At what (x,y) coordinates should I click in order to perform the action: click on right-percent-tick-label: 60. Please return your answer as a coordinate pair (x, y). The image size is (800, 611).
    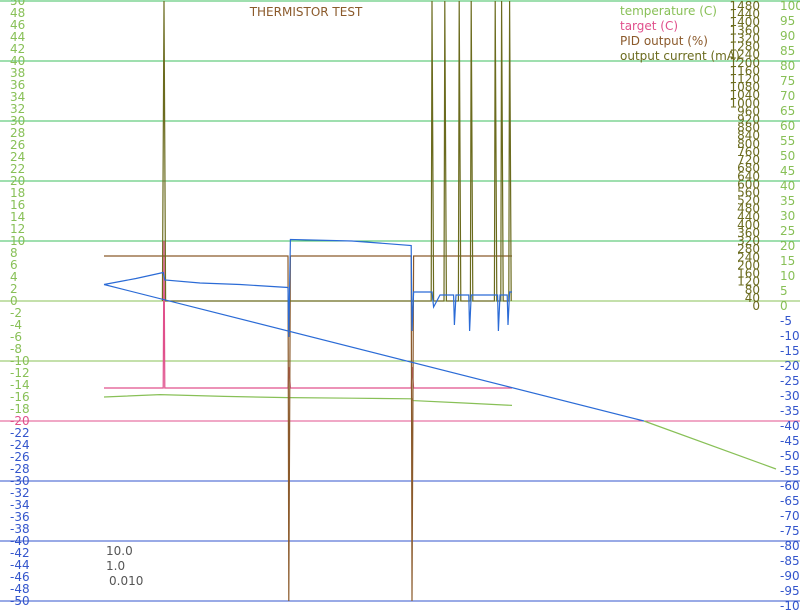
    Looking at the image, I should click on (787, 126).